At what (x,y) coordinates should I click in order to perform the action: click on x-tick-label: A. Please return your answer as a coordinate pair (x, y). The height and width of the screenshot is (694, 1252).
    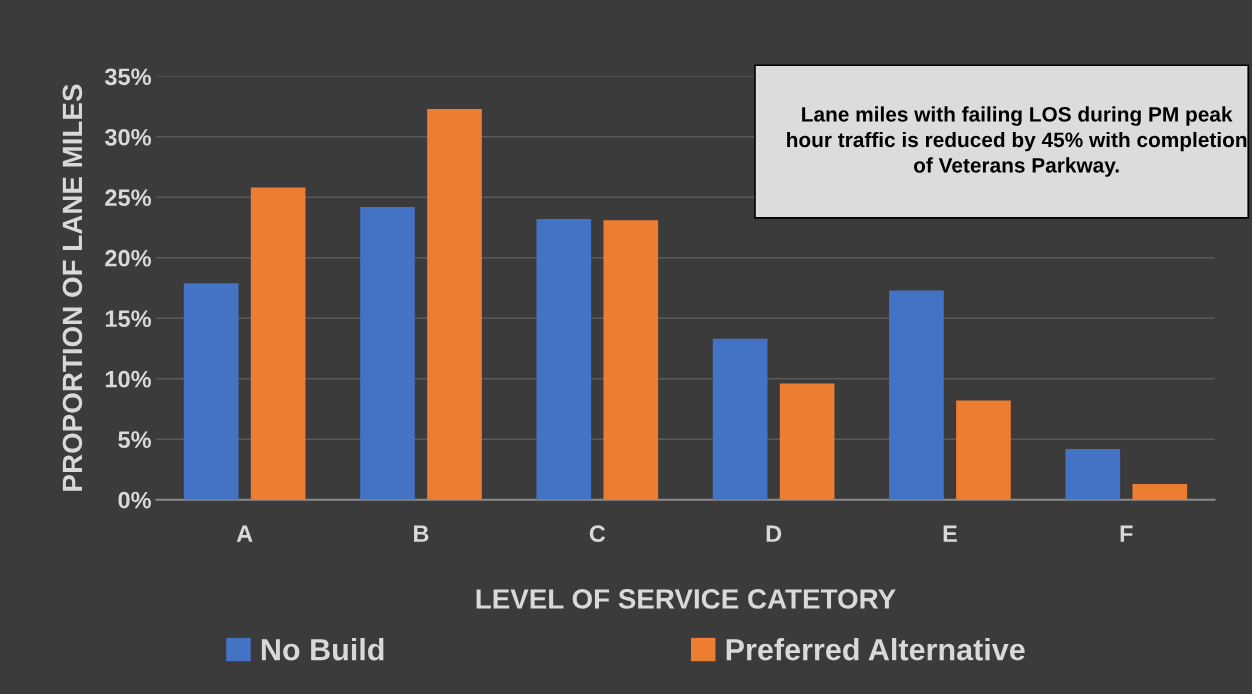
    Looking at the image, I should click on (244, 533).